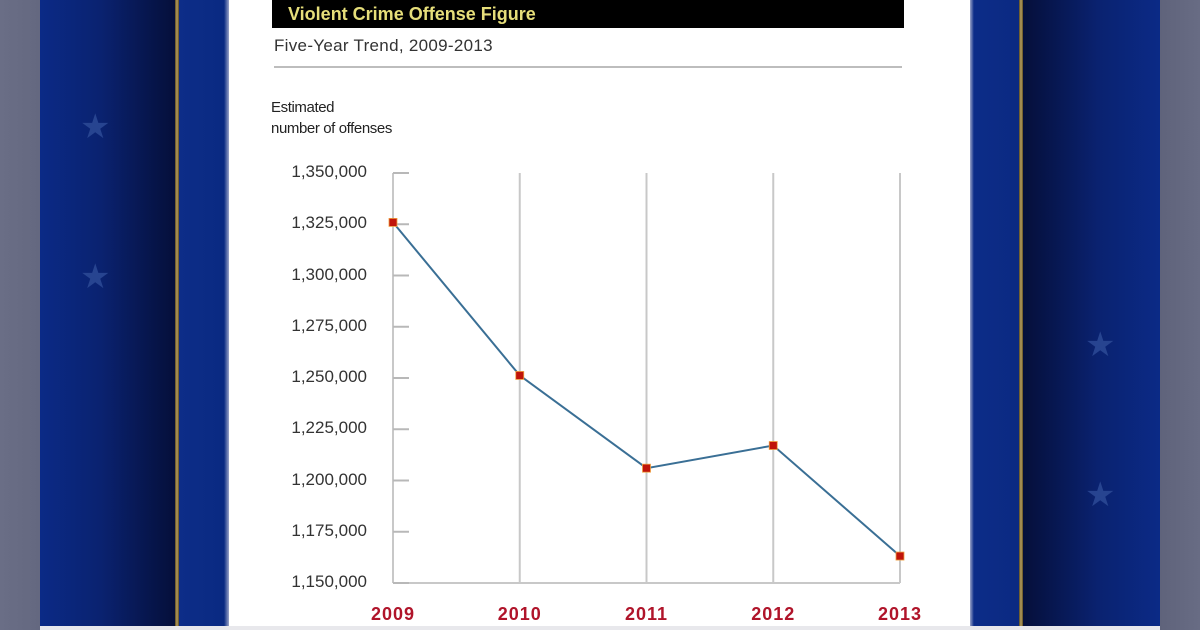 The height and width of the screenshot is (630, 1200). I want to click on y-tick-label: 1,275,000, so click(329, 325).